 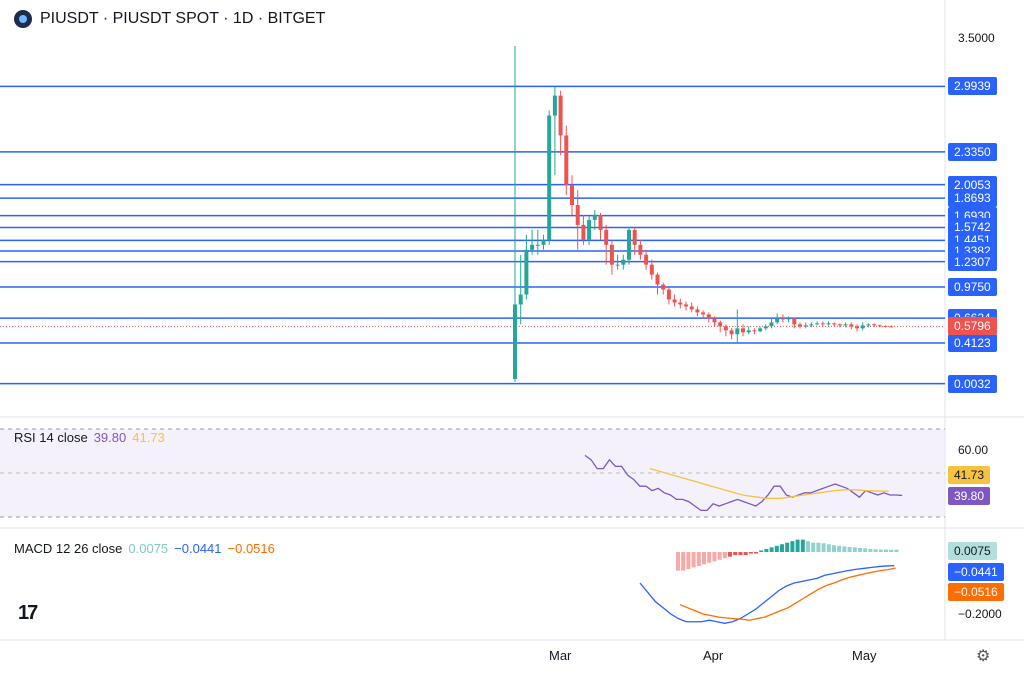 What do you see at coordinates (28, 613) in the screenshot?
I see `tradingview-logo-icon: 17` at bounding box center [28, 613].